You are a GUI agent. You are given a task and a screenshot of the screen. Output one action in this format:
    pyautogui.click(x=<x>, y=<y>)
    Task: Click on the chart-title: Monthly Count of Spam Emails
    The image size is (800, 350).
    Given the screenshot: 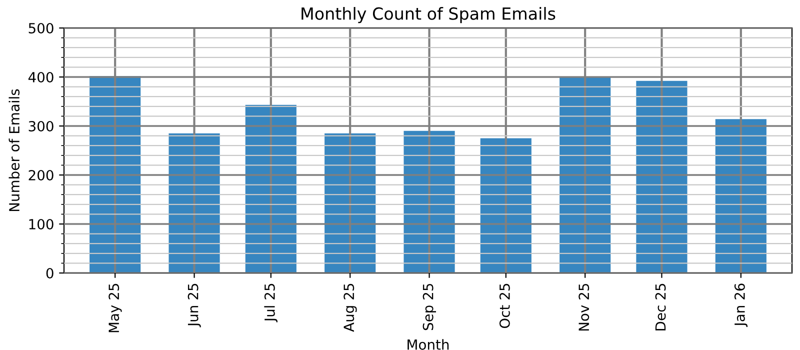 What is the action you would take?
    pyautogui.click(x=429, y=15)
    